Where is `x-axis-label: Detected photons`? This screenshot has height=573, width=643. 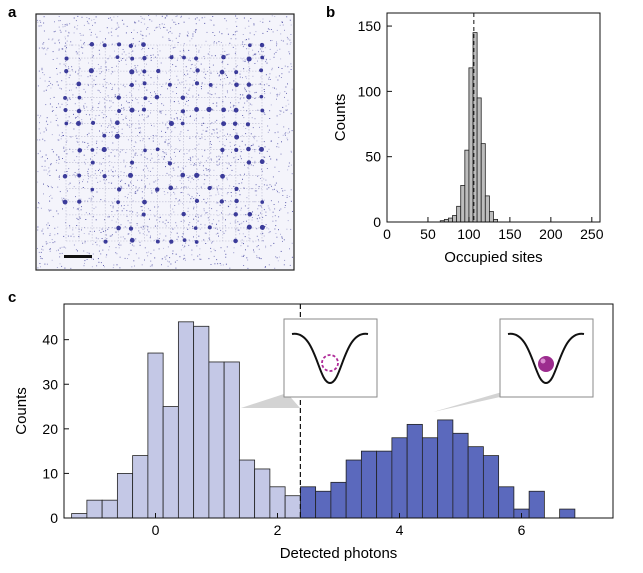 x-axis-label: Detected photons is located at coordinates (339, 553).